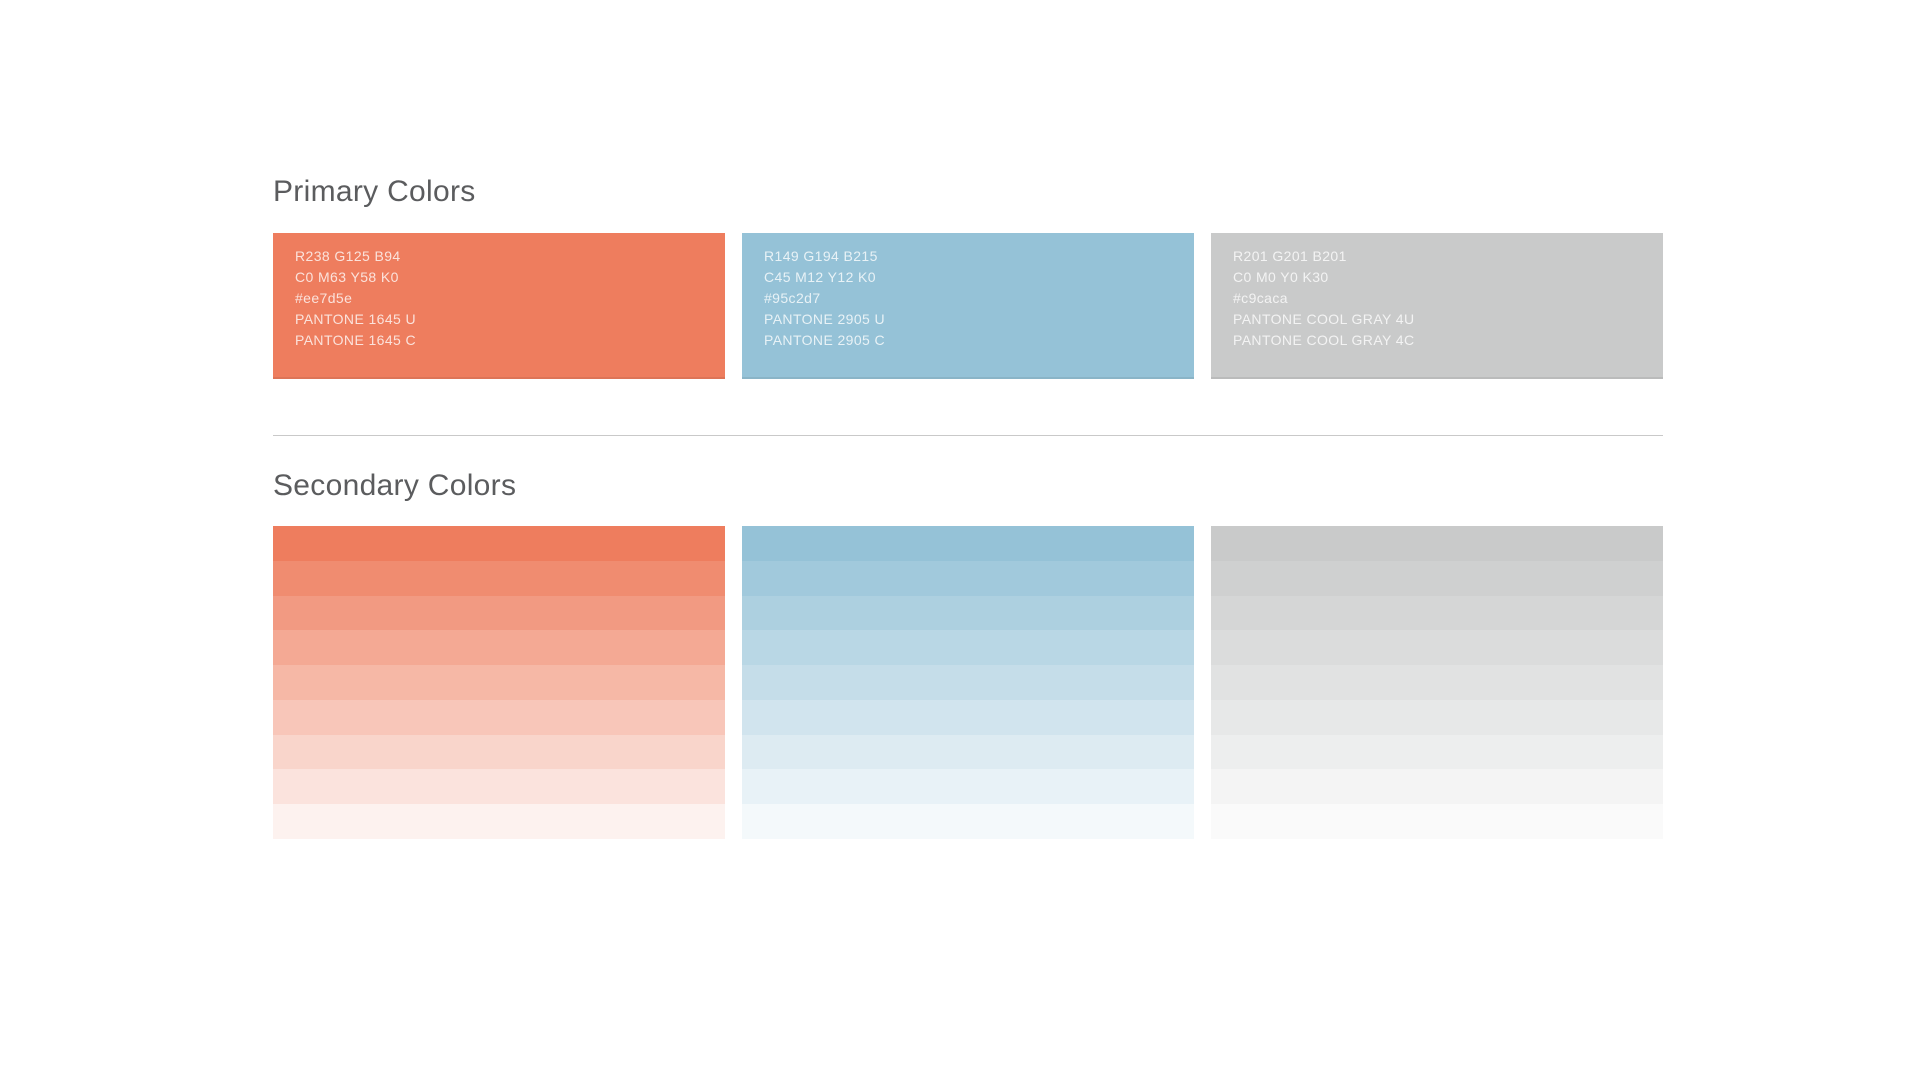 Image resolution: width=1920 pixels, height=1080 pixels. I want to click on secondary-ramp-gray-tints, so click(1437, 683).